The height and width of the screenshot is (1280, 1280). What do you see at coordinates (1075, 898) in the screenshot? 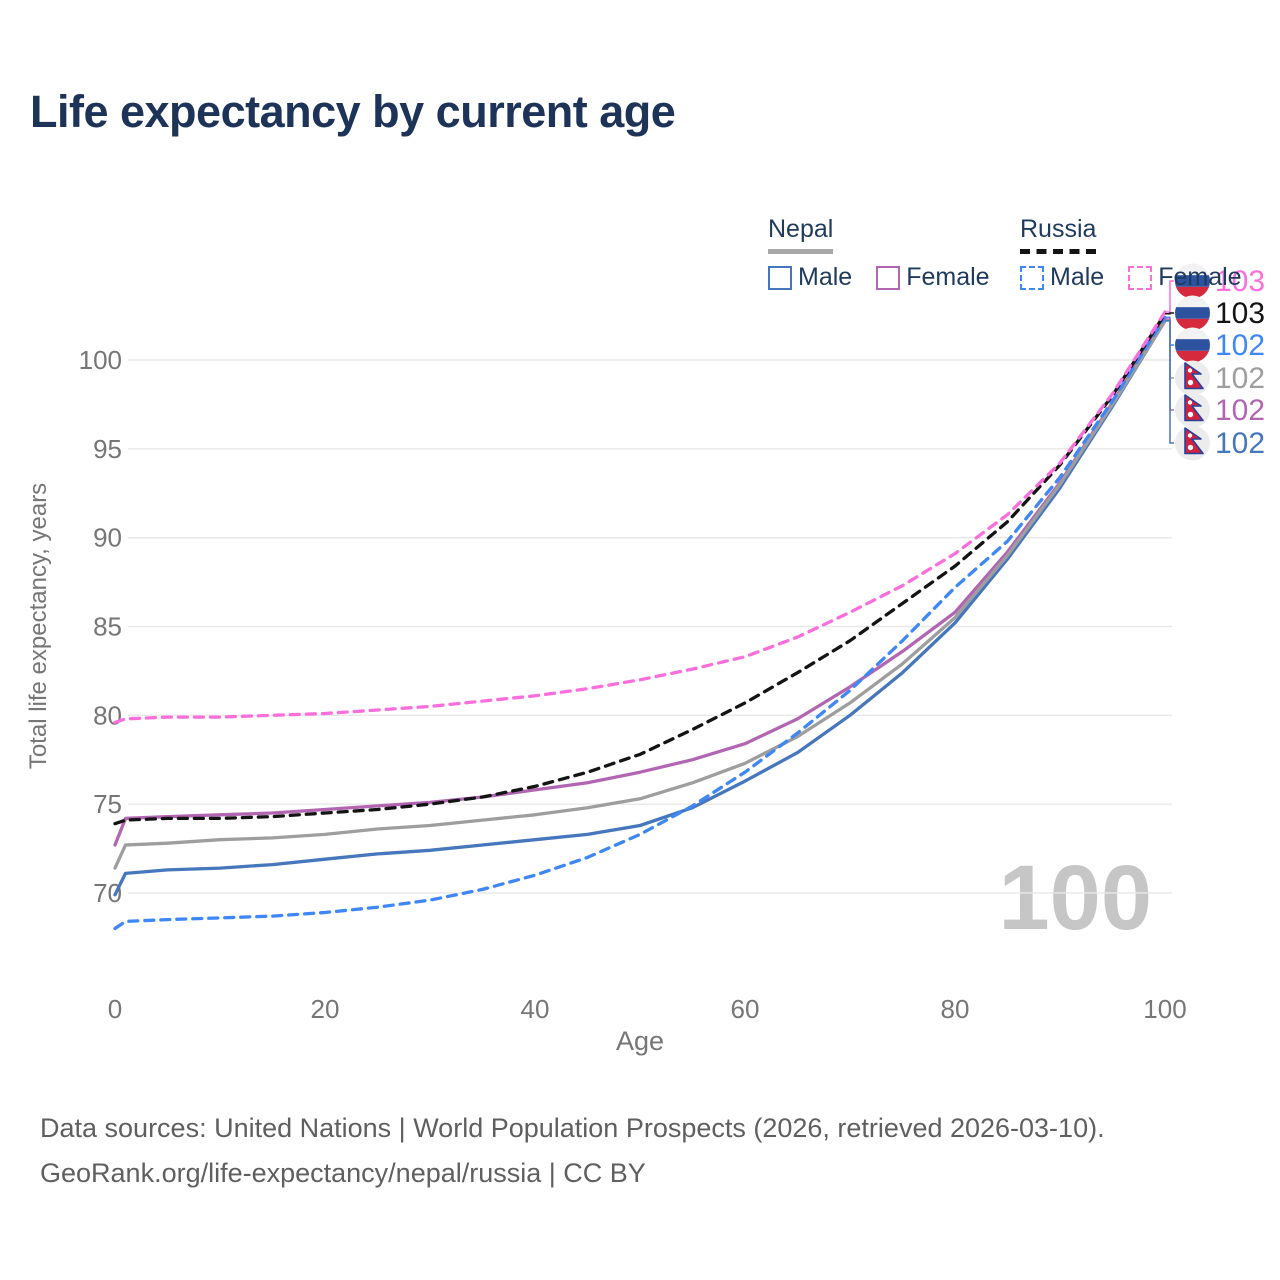
I see `current-age-watermark: 100` at bounding box center [1075, 898].